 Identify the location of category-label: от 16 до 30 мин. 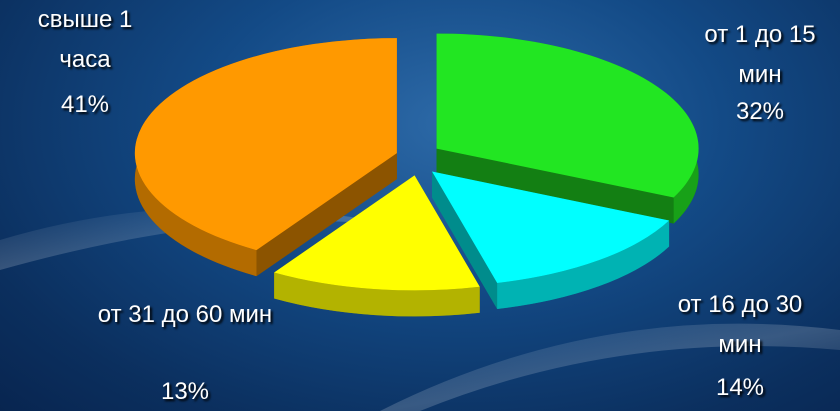
(740, 324).